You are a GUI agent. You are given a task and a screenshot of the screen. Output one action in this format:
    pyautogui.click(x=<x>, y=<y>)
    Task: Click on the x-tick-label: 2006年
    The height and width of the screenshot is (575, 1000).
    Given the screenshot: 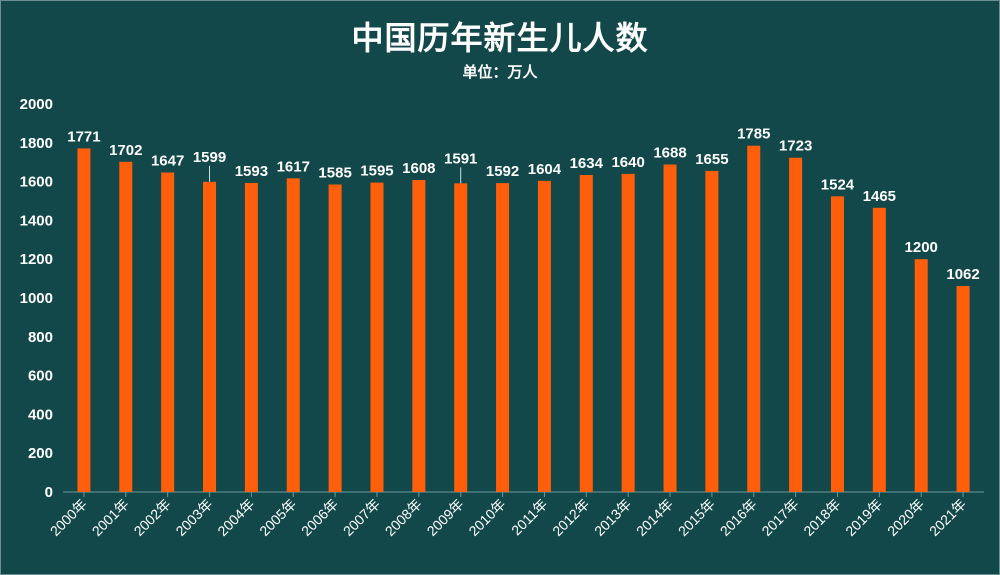 What is the action you would take?
    pyautogui.click(x=319, y=517)
    